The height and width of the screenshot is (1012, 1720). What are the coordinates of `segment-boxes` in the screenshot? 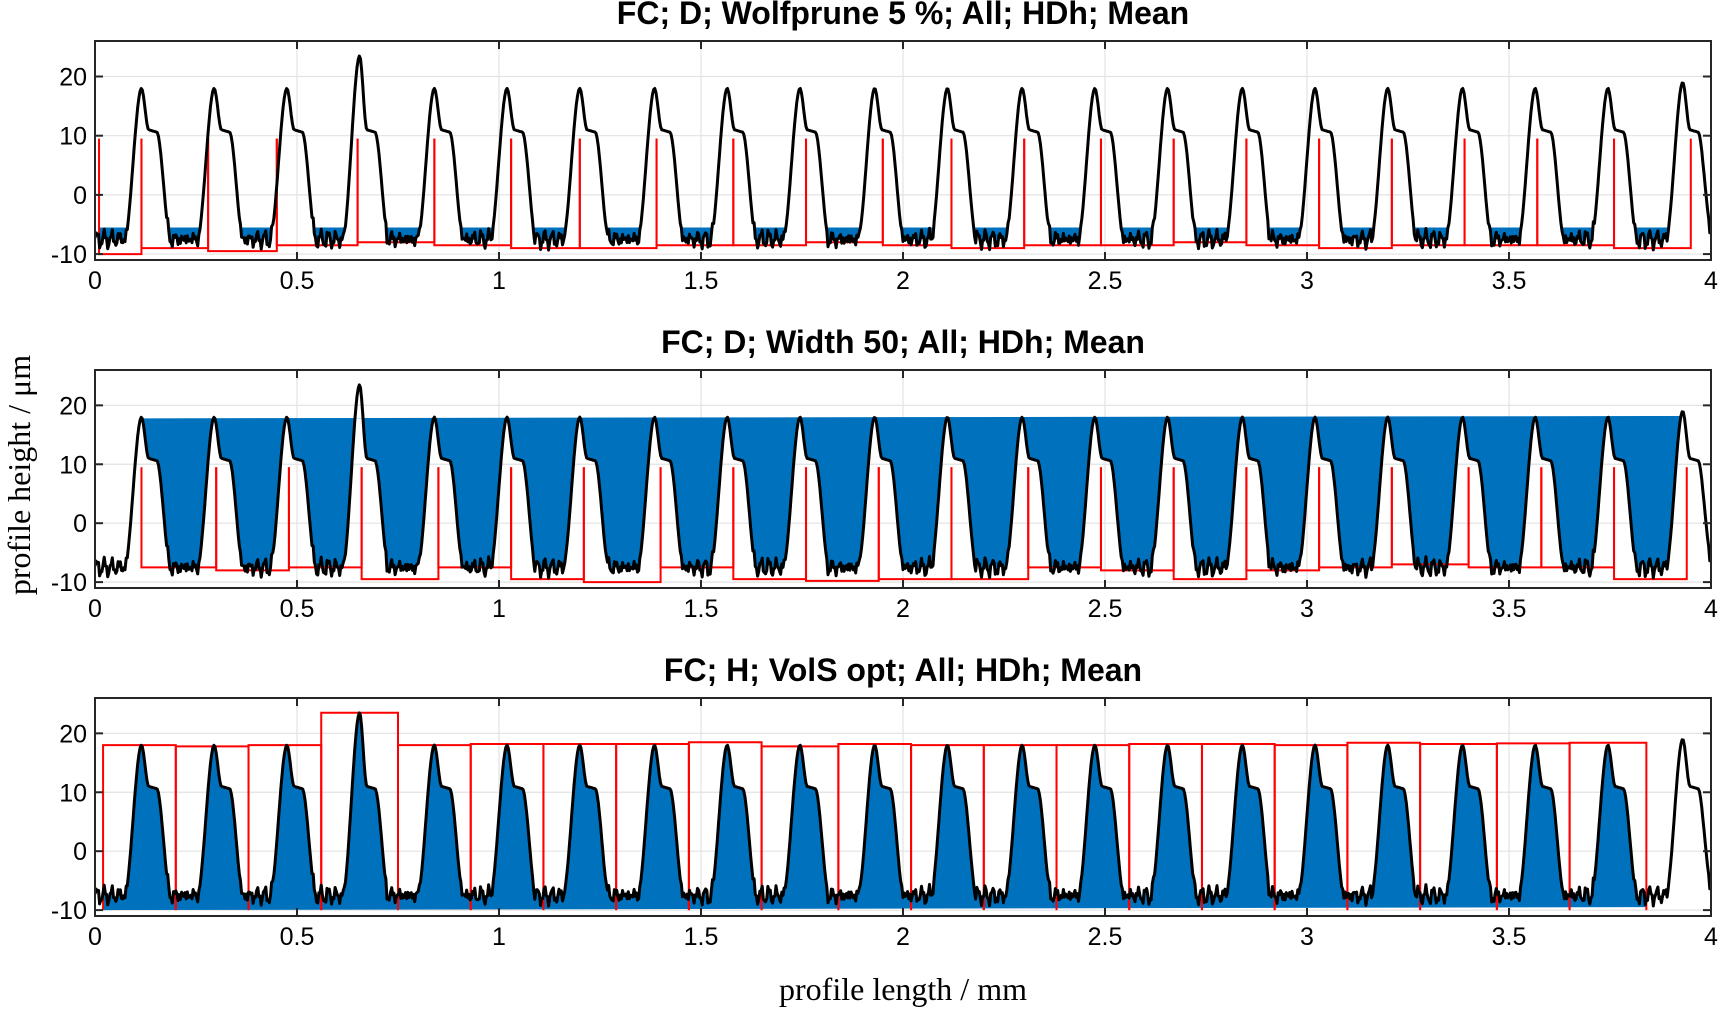 It's located at (914, 525).